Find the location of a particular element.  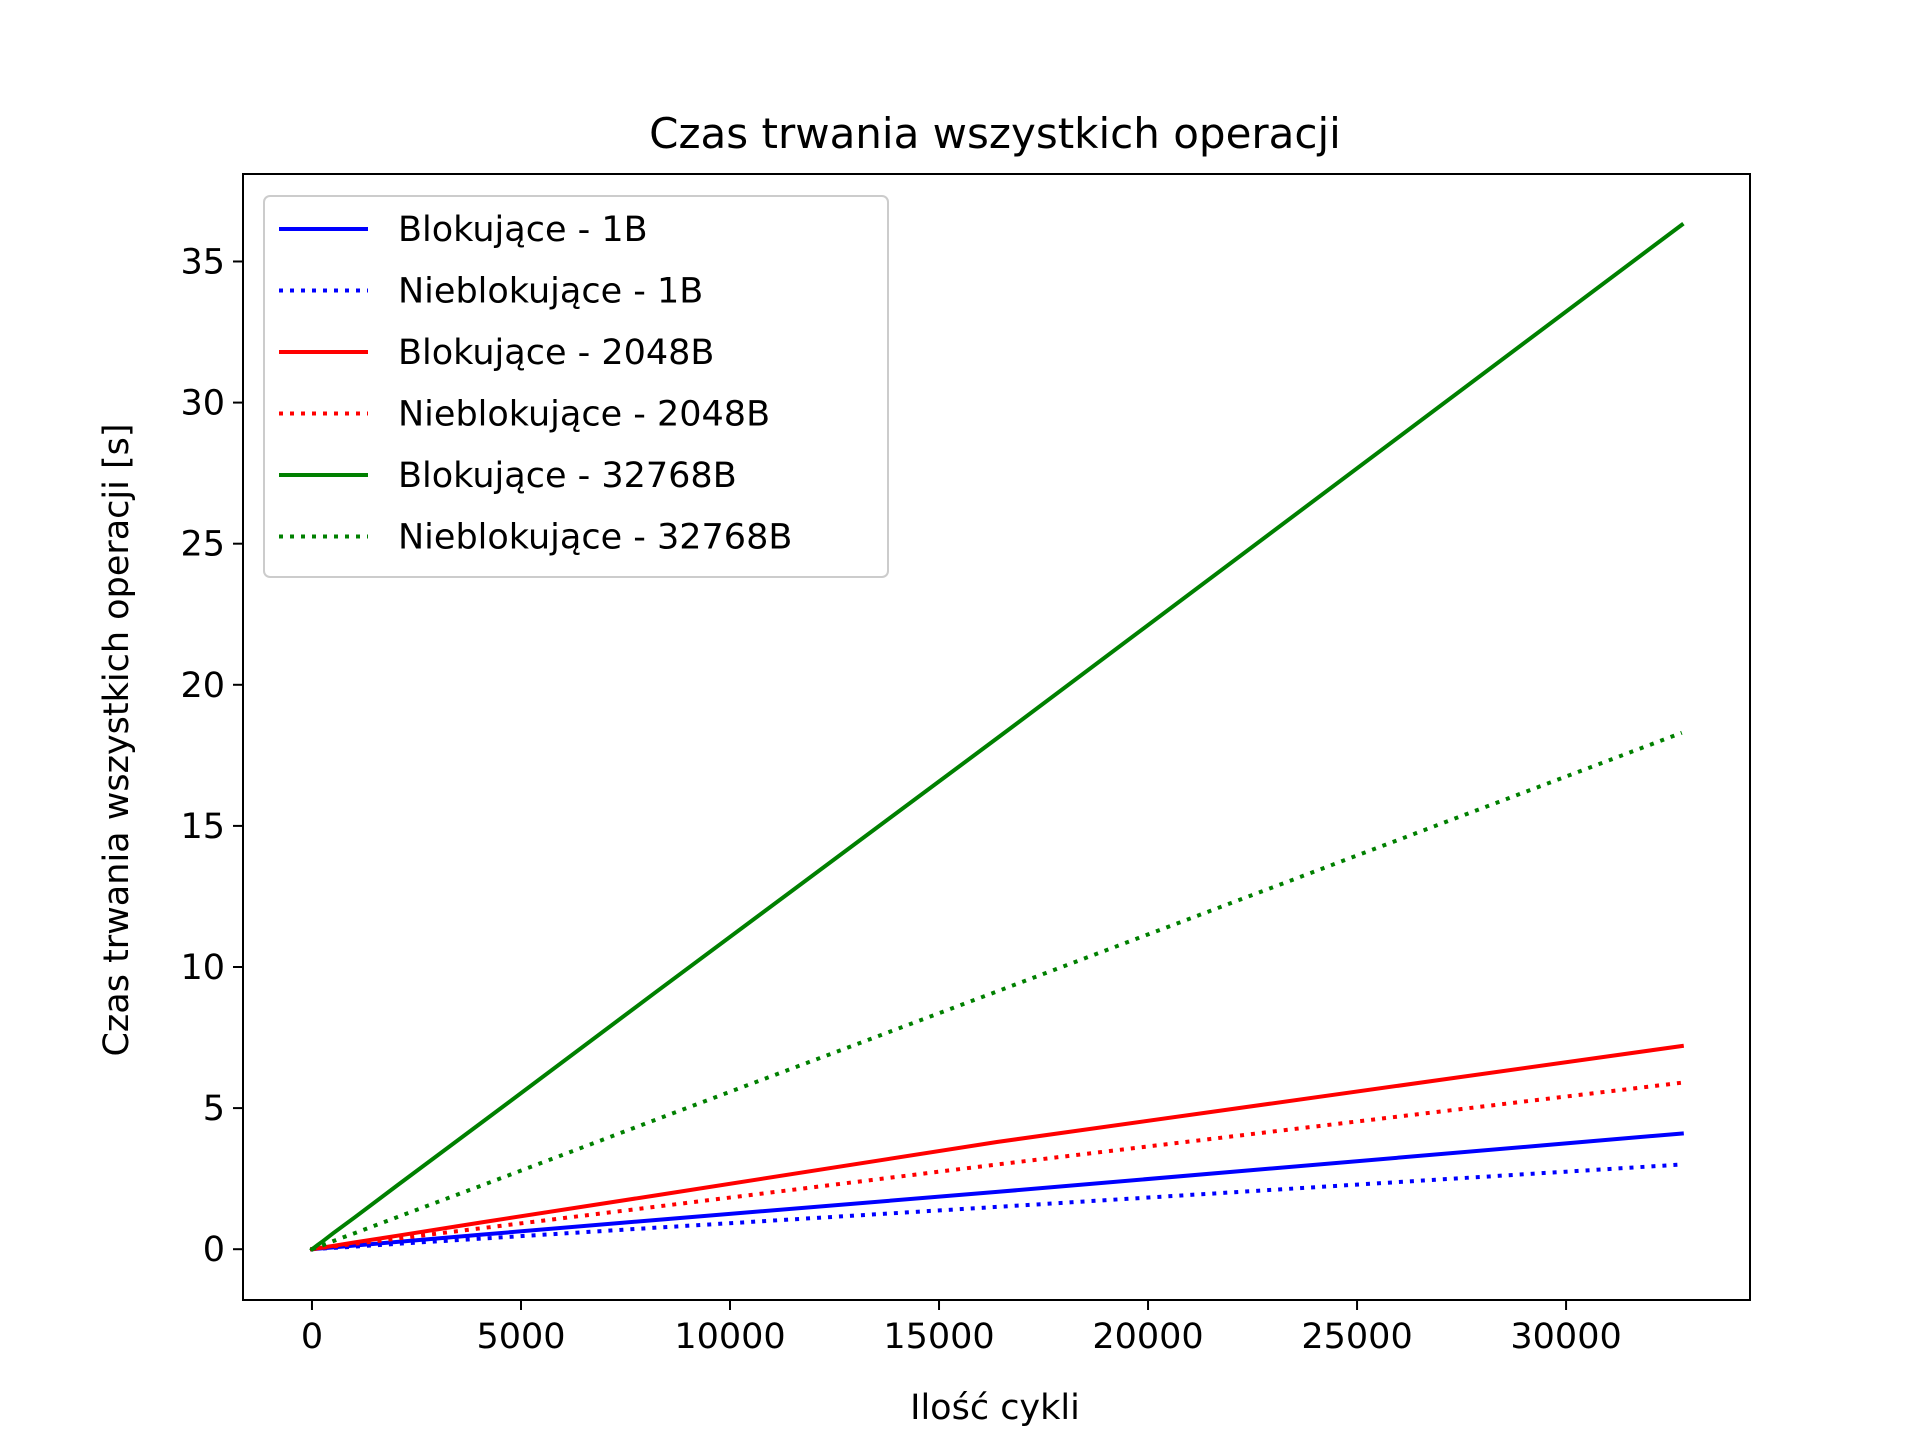

y-tick-label: 15 is located at coordinates (202, 827).